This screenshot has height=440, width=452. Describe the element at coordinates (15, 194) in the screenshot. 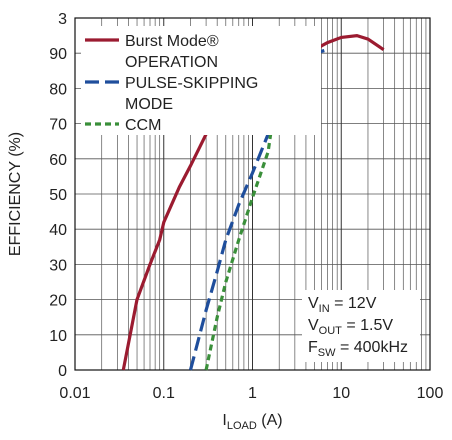

I see `y-axis-label: EFFICIENCY (%)` at that location.